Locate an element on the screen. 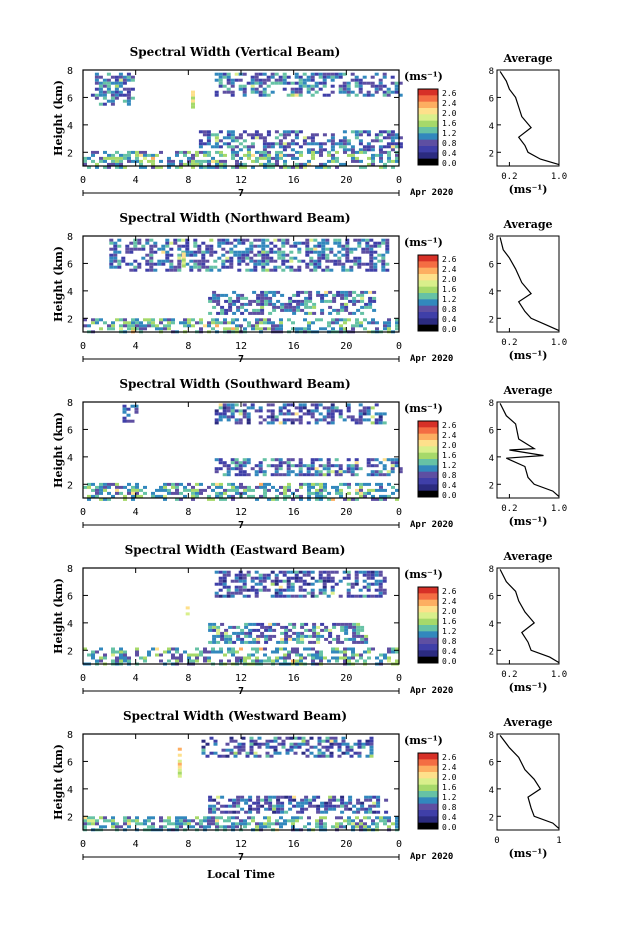  avg-profile-line is located at coordinates (529, 284).